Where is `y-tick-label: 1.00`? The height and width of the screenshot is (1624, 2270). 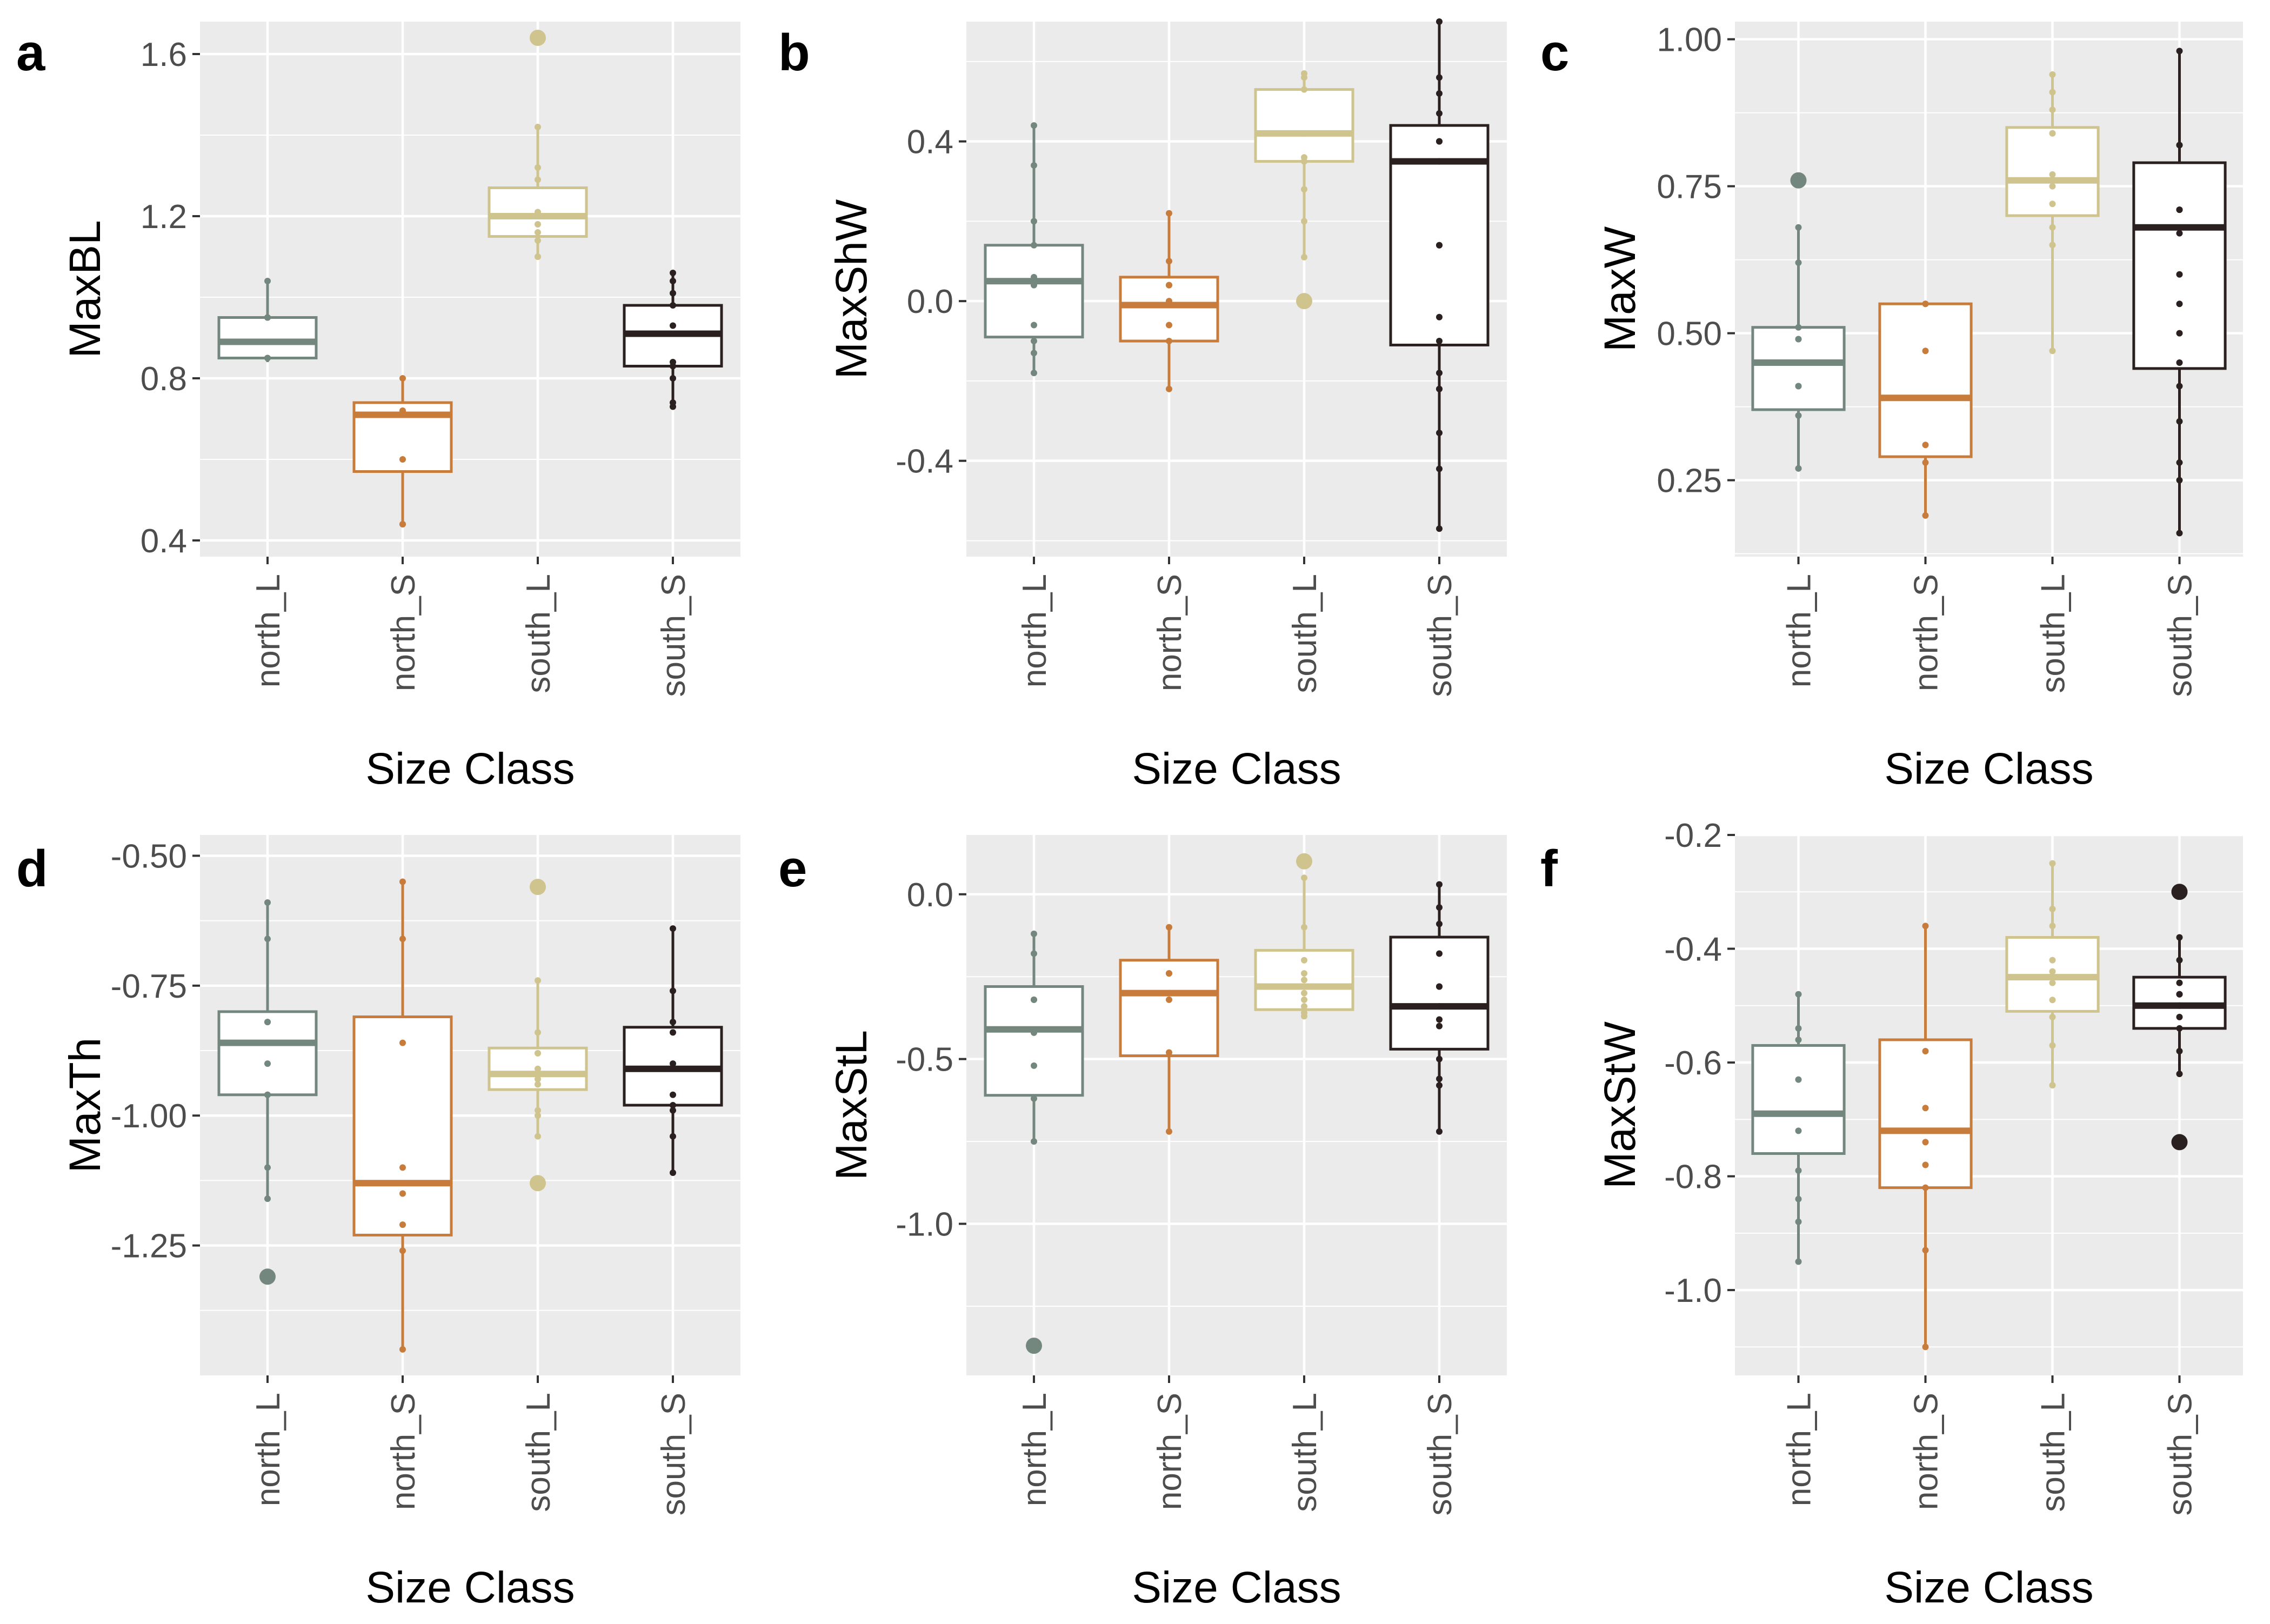
y-tick-label: 1.00 is located at coordinates (1689, 40).